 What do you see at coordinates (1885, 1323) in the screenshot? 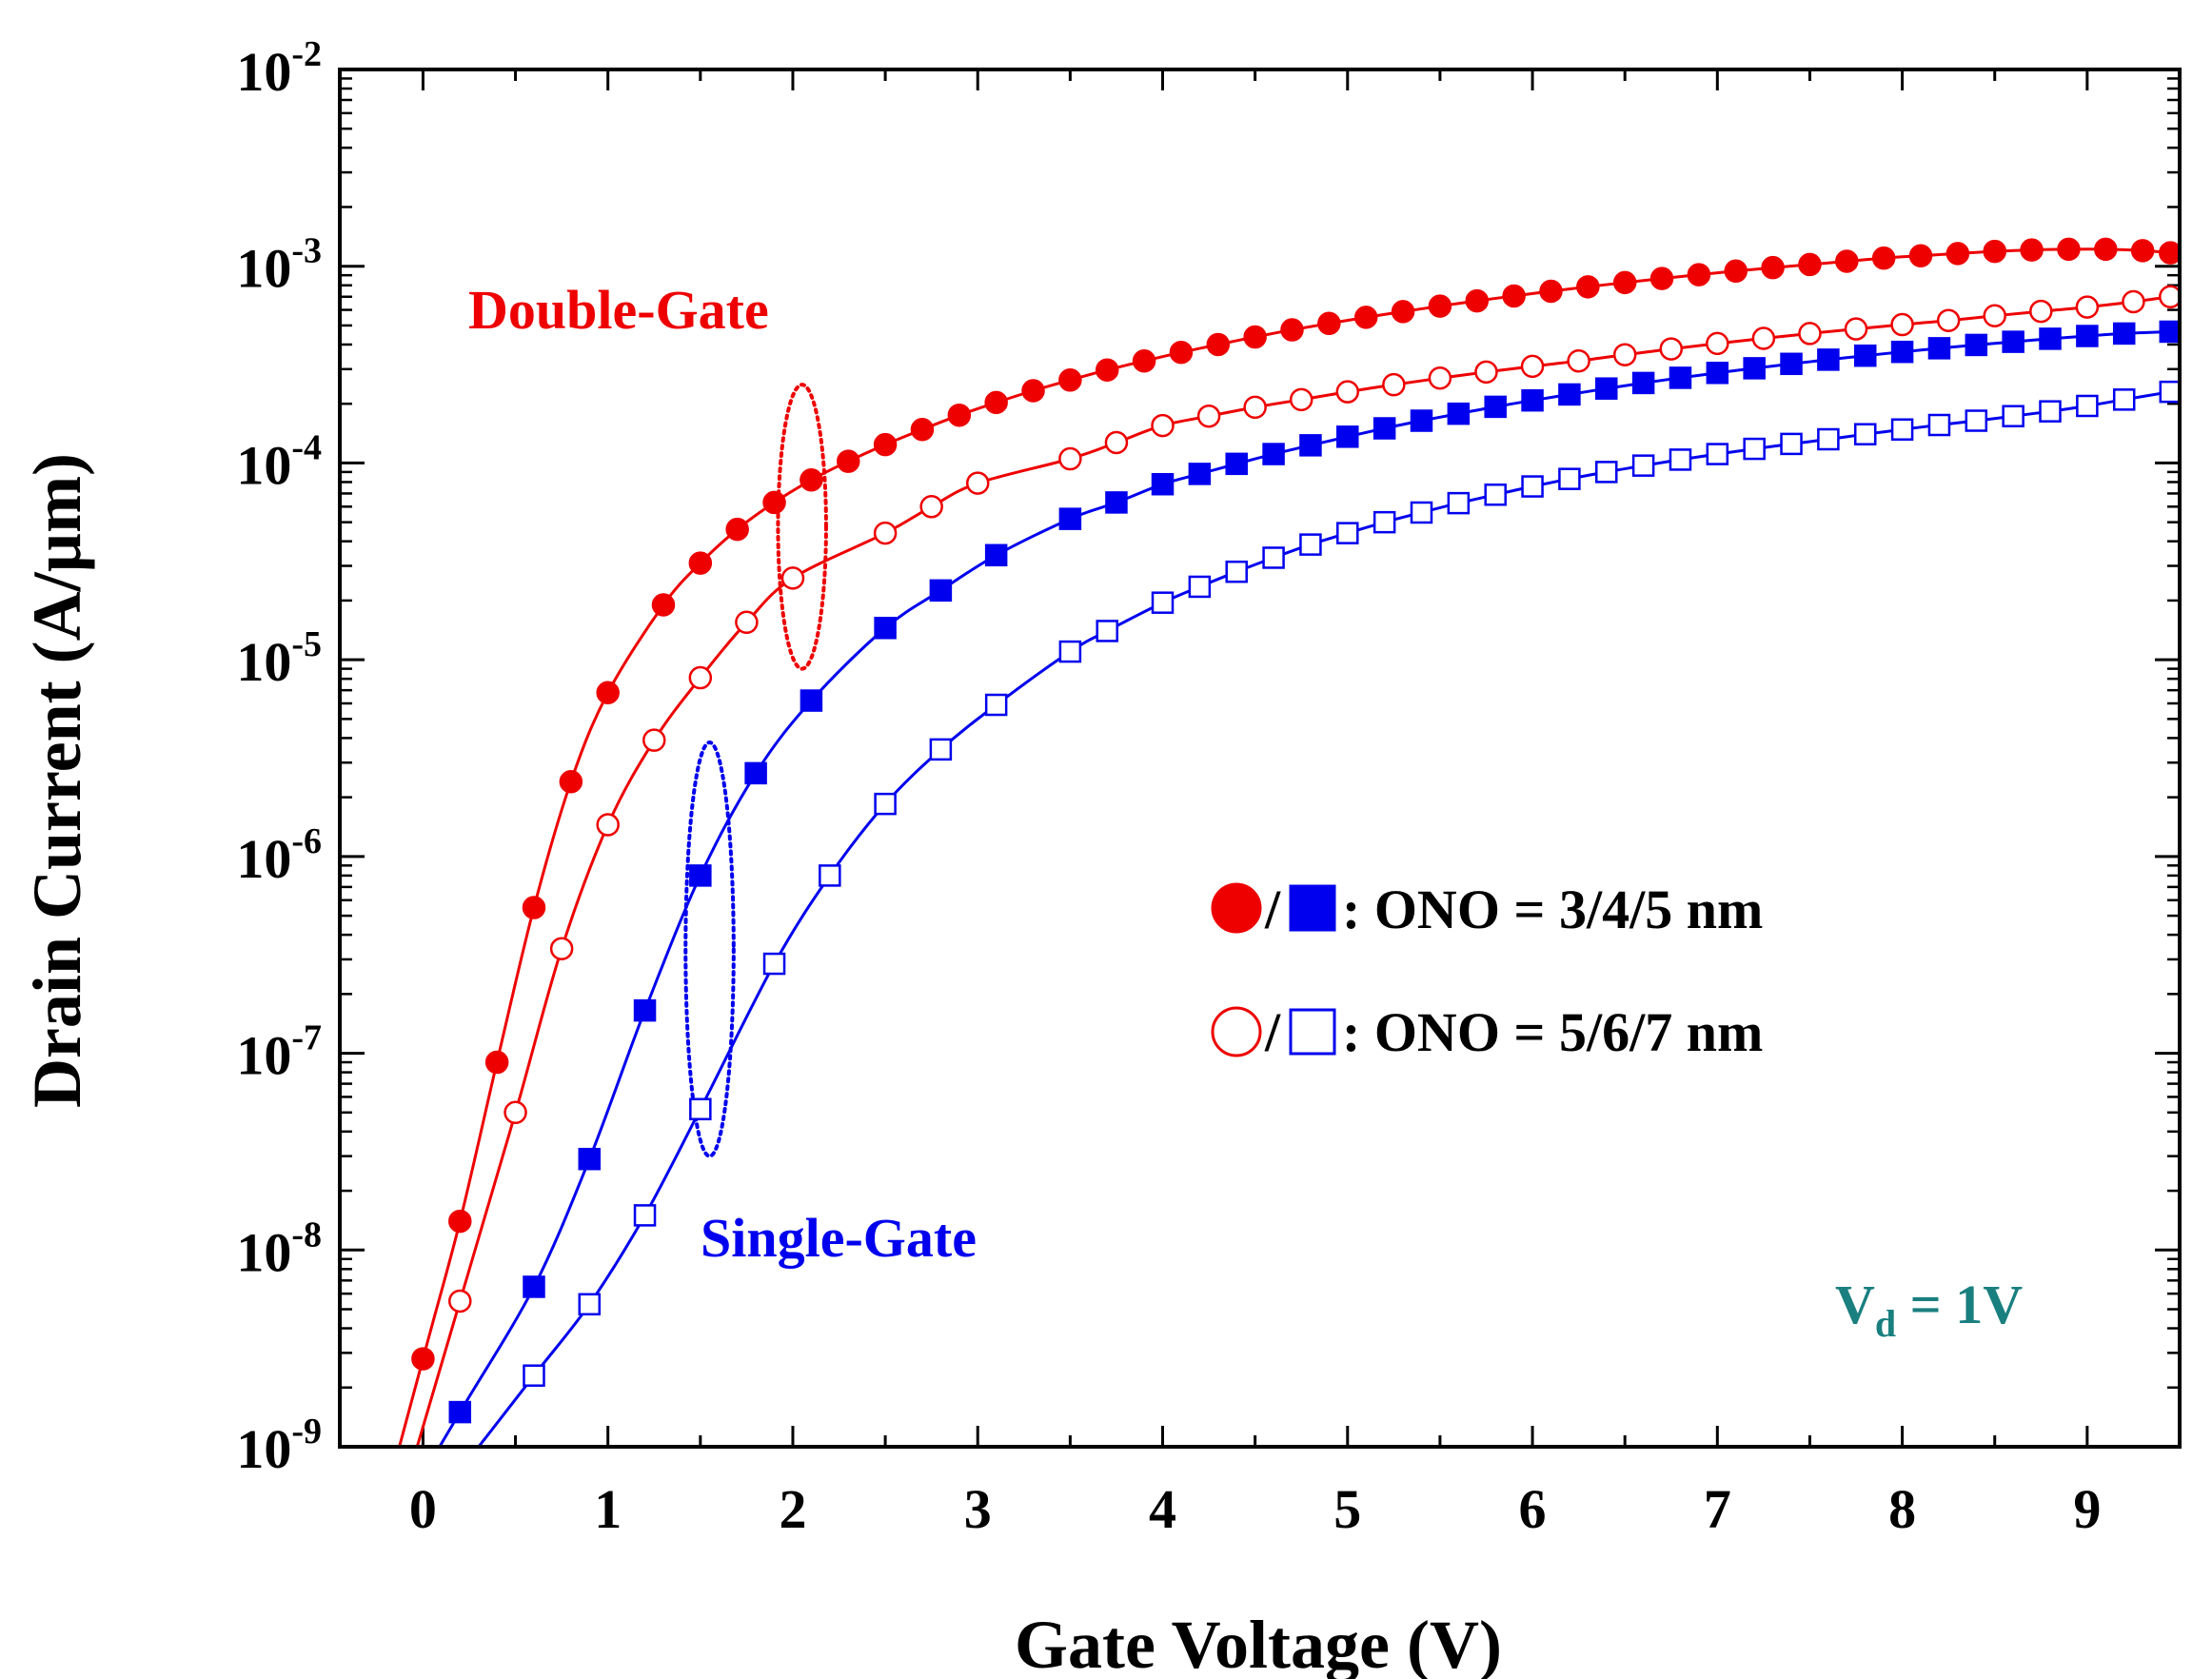
I see `vd-subscript: d` at bounding box center [1885, 1323].